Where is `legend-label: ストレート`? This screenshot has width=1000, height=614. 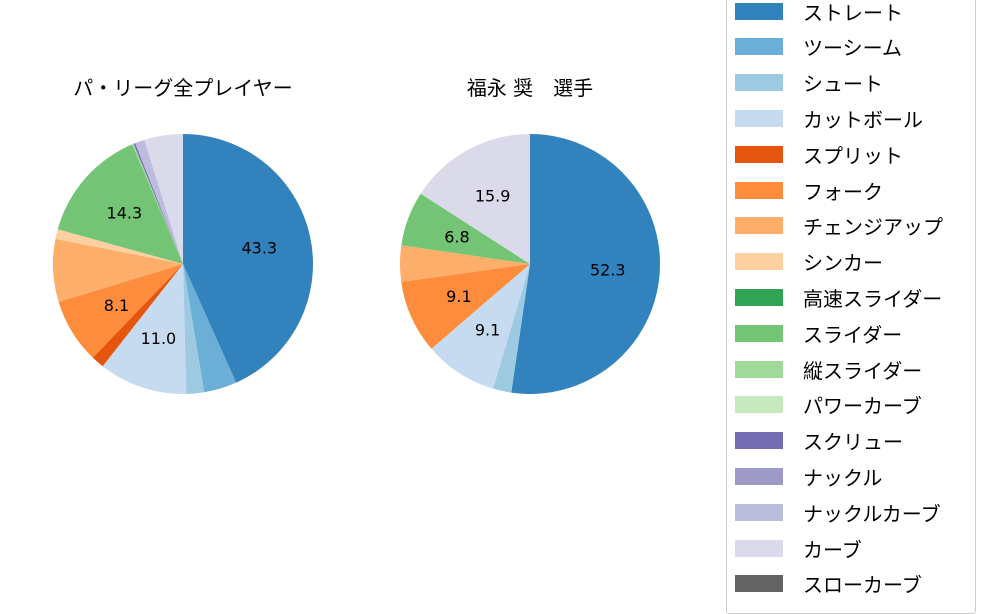 legend-label: ストレート is located at coordinates (853, 12).